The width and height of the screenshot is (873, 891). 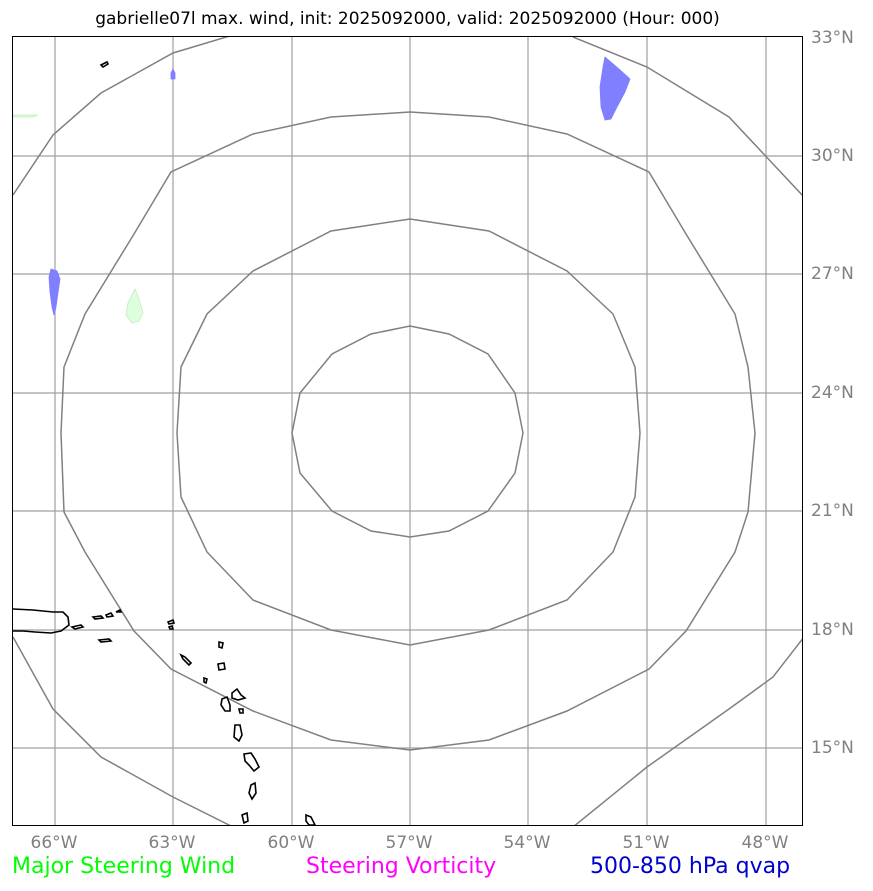 I want to click on lat-label-15n: 15°N, so click(x=832, y=748).